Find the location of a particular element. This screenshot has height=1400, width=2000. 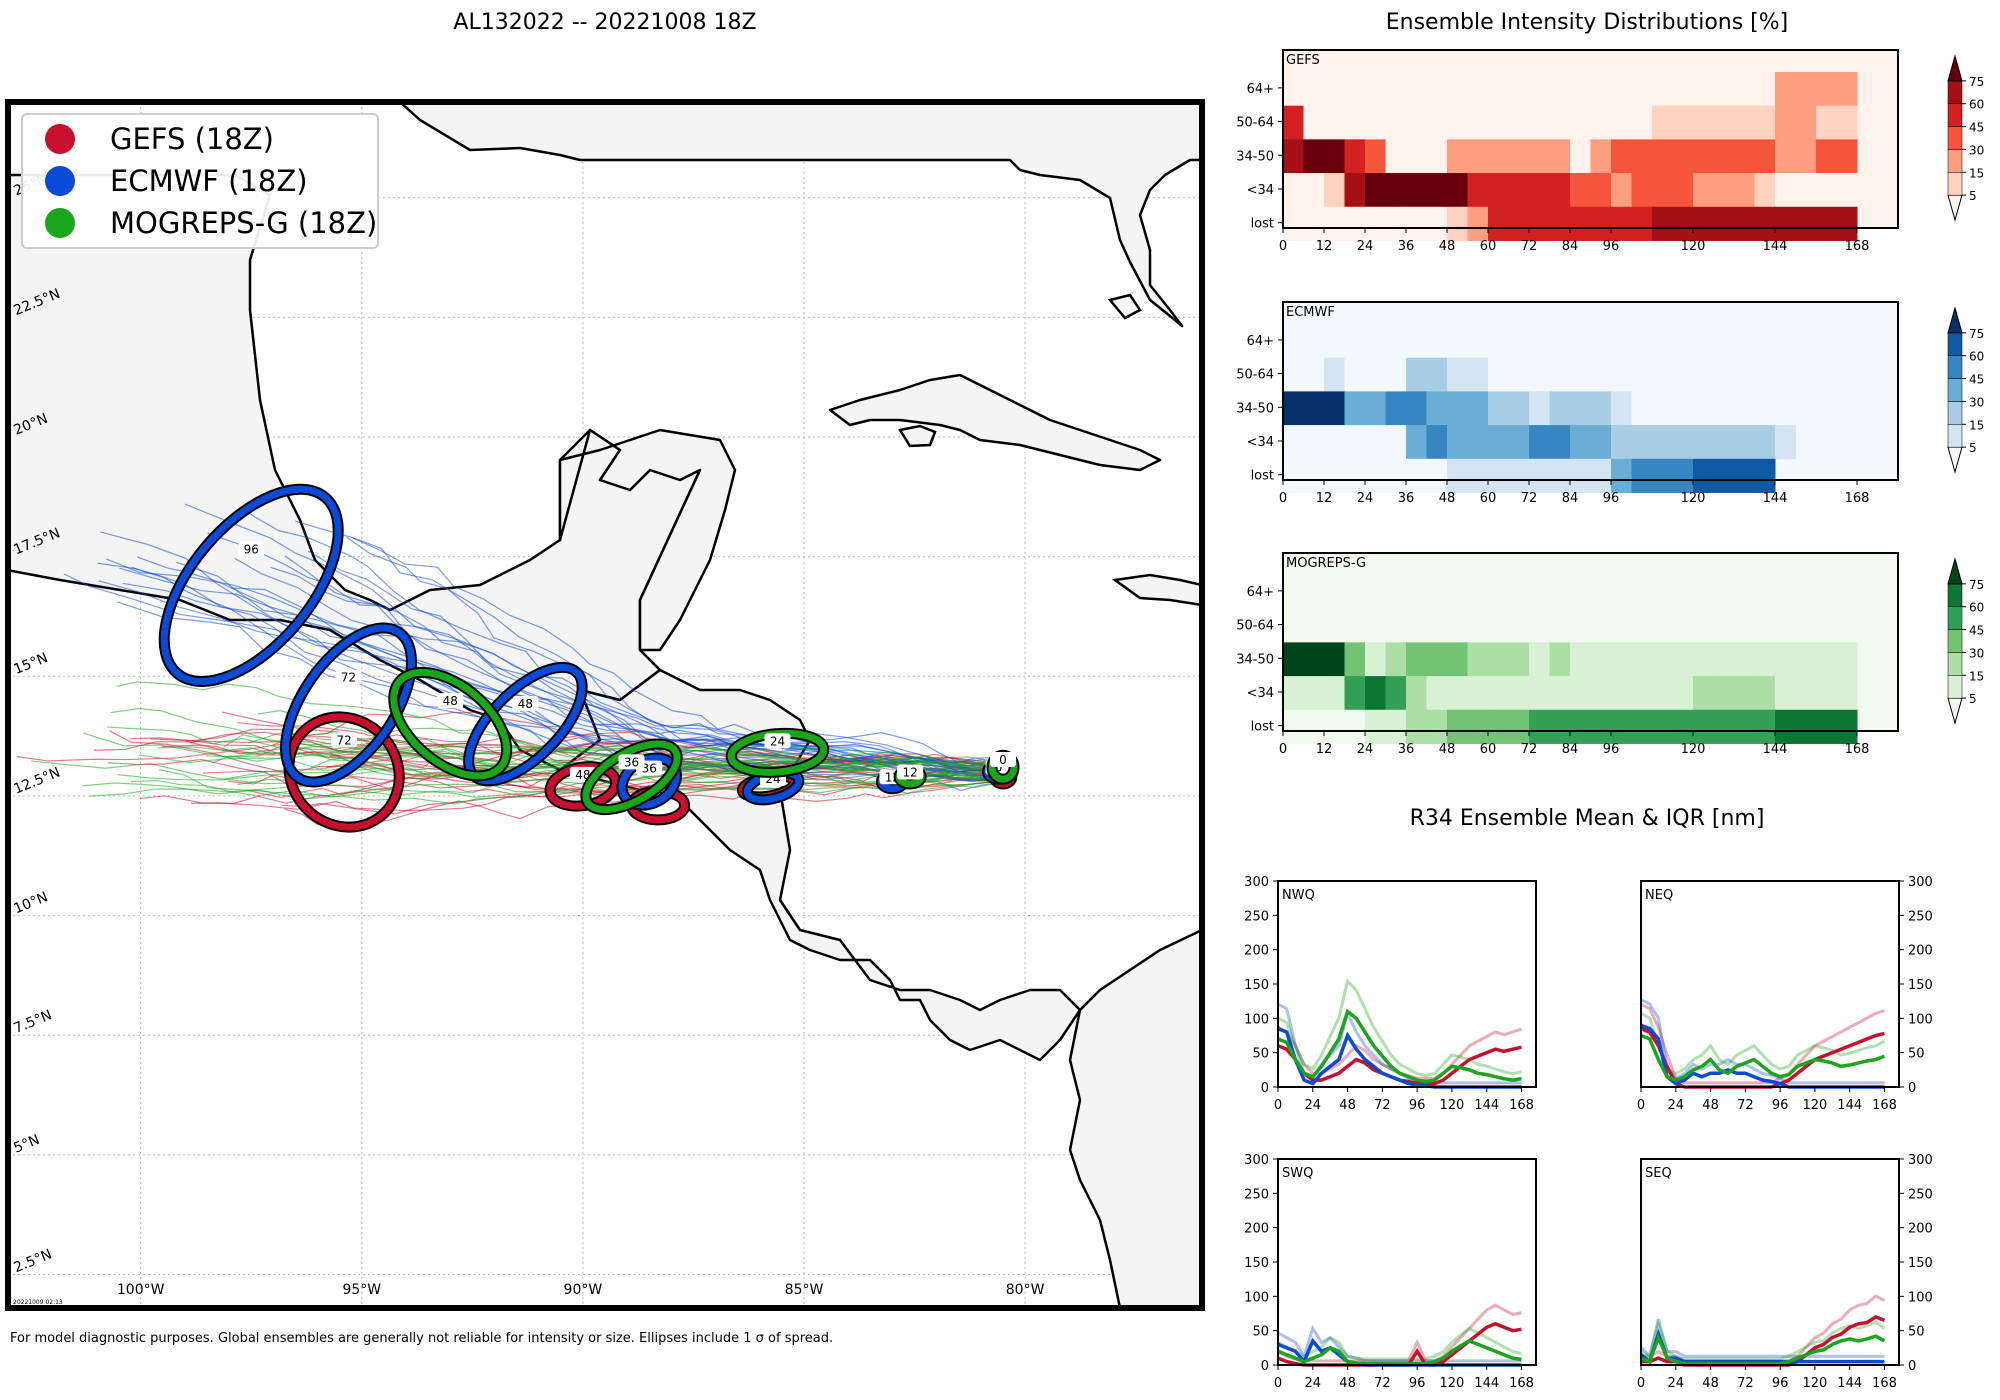

r34-x-tick: 120 is located at coordinates (1452, 1105).